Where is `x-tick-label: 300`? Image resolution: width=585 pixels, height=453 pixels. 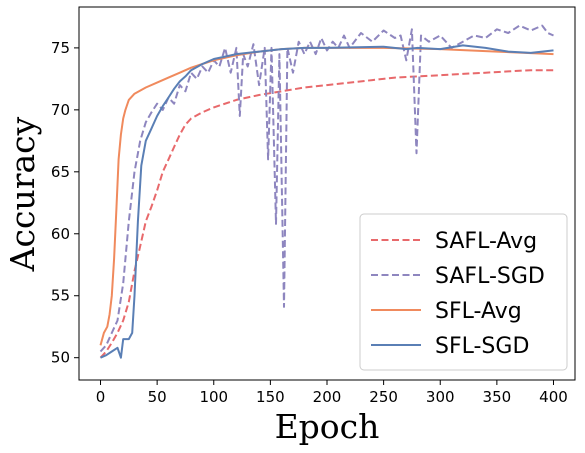
x-tick-label: 300 is located at coordinates (440, 397).